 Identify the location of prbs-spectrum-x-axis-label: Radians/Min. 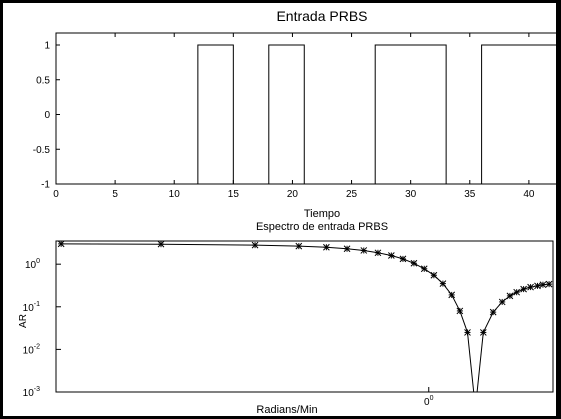
(286, 410).